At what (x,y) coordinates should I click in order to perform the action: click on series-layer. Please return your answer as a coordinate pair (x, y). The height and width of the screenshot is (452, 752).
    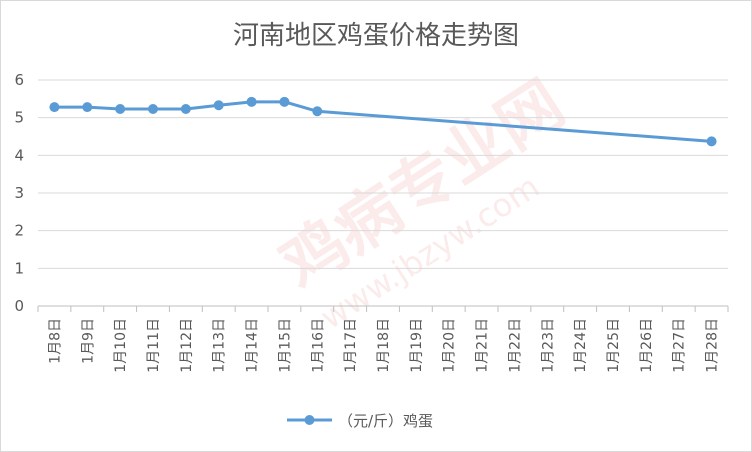
    Looking at the image, I should click on (383, 121).